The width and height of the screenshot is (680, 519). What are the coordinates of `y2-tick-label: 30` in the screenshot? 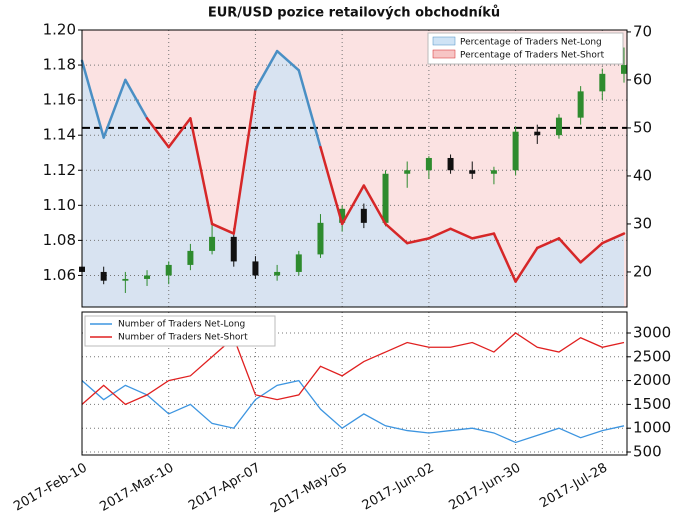 It's located at (642, 223).